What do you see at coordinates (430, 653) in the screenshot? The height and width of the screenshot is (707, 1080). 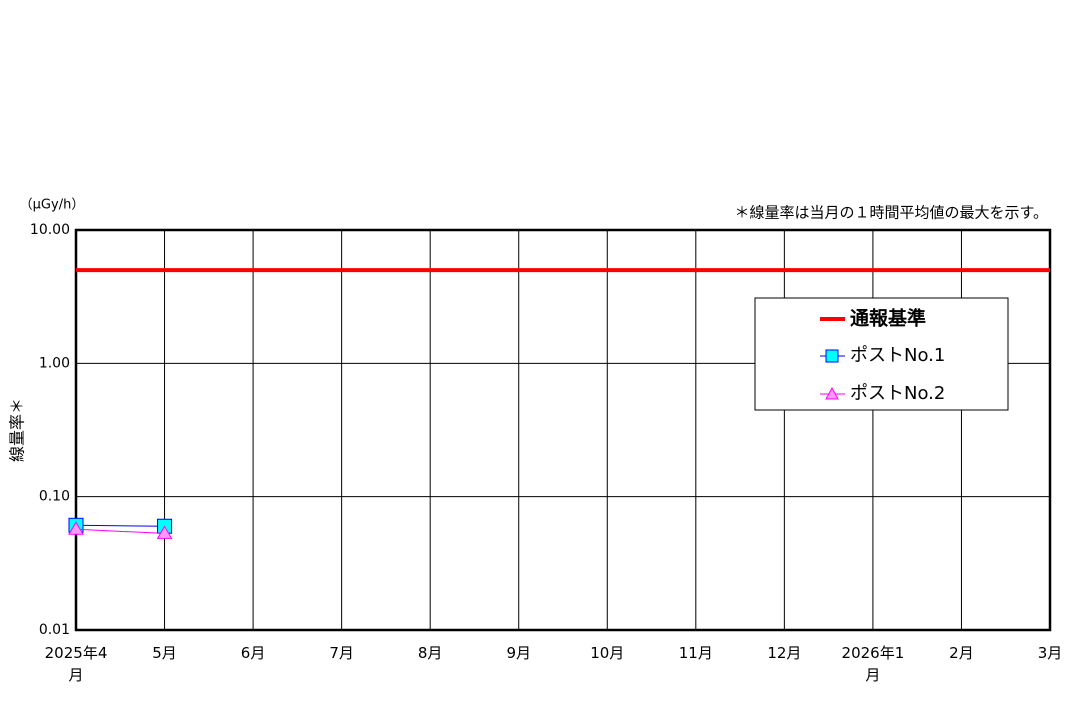 I see `x-tick-label: 8月` at bounding box center [430, 653].